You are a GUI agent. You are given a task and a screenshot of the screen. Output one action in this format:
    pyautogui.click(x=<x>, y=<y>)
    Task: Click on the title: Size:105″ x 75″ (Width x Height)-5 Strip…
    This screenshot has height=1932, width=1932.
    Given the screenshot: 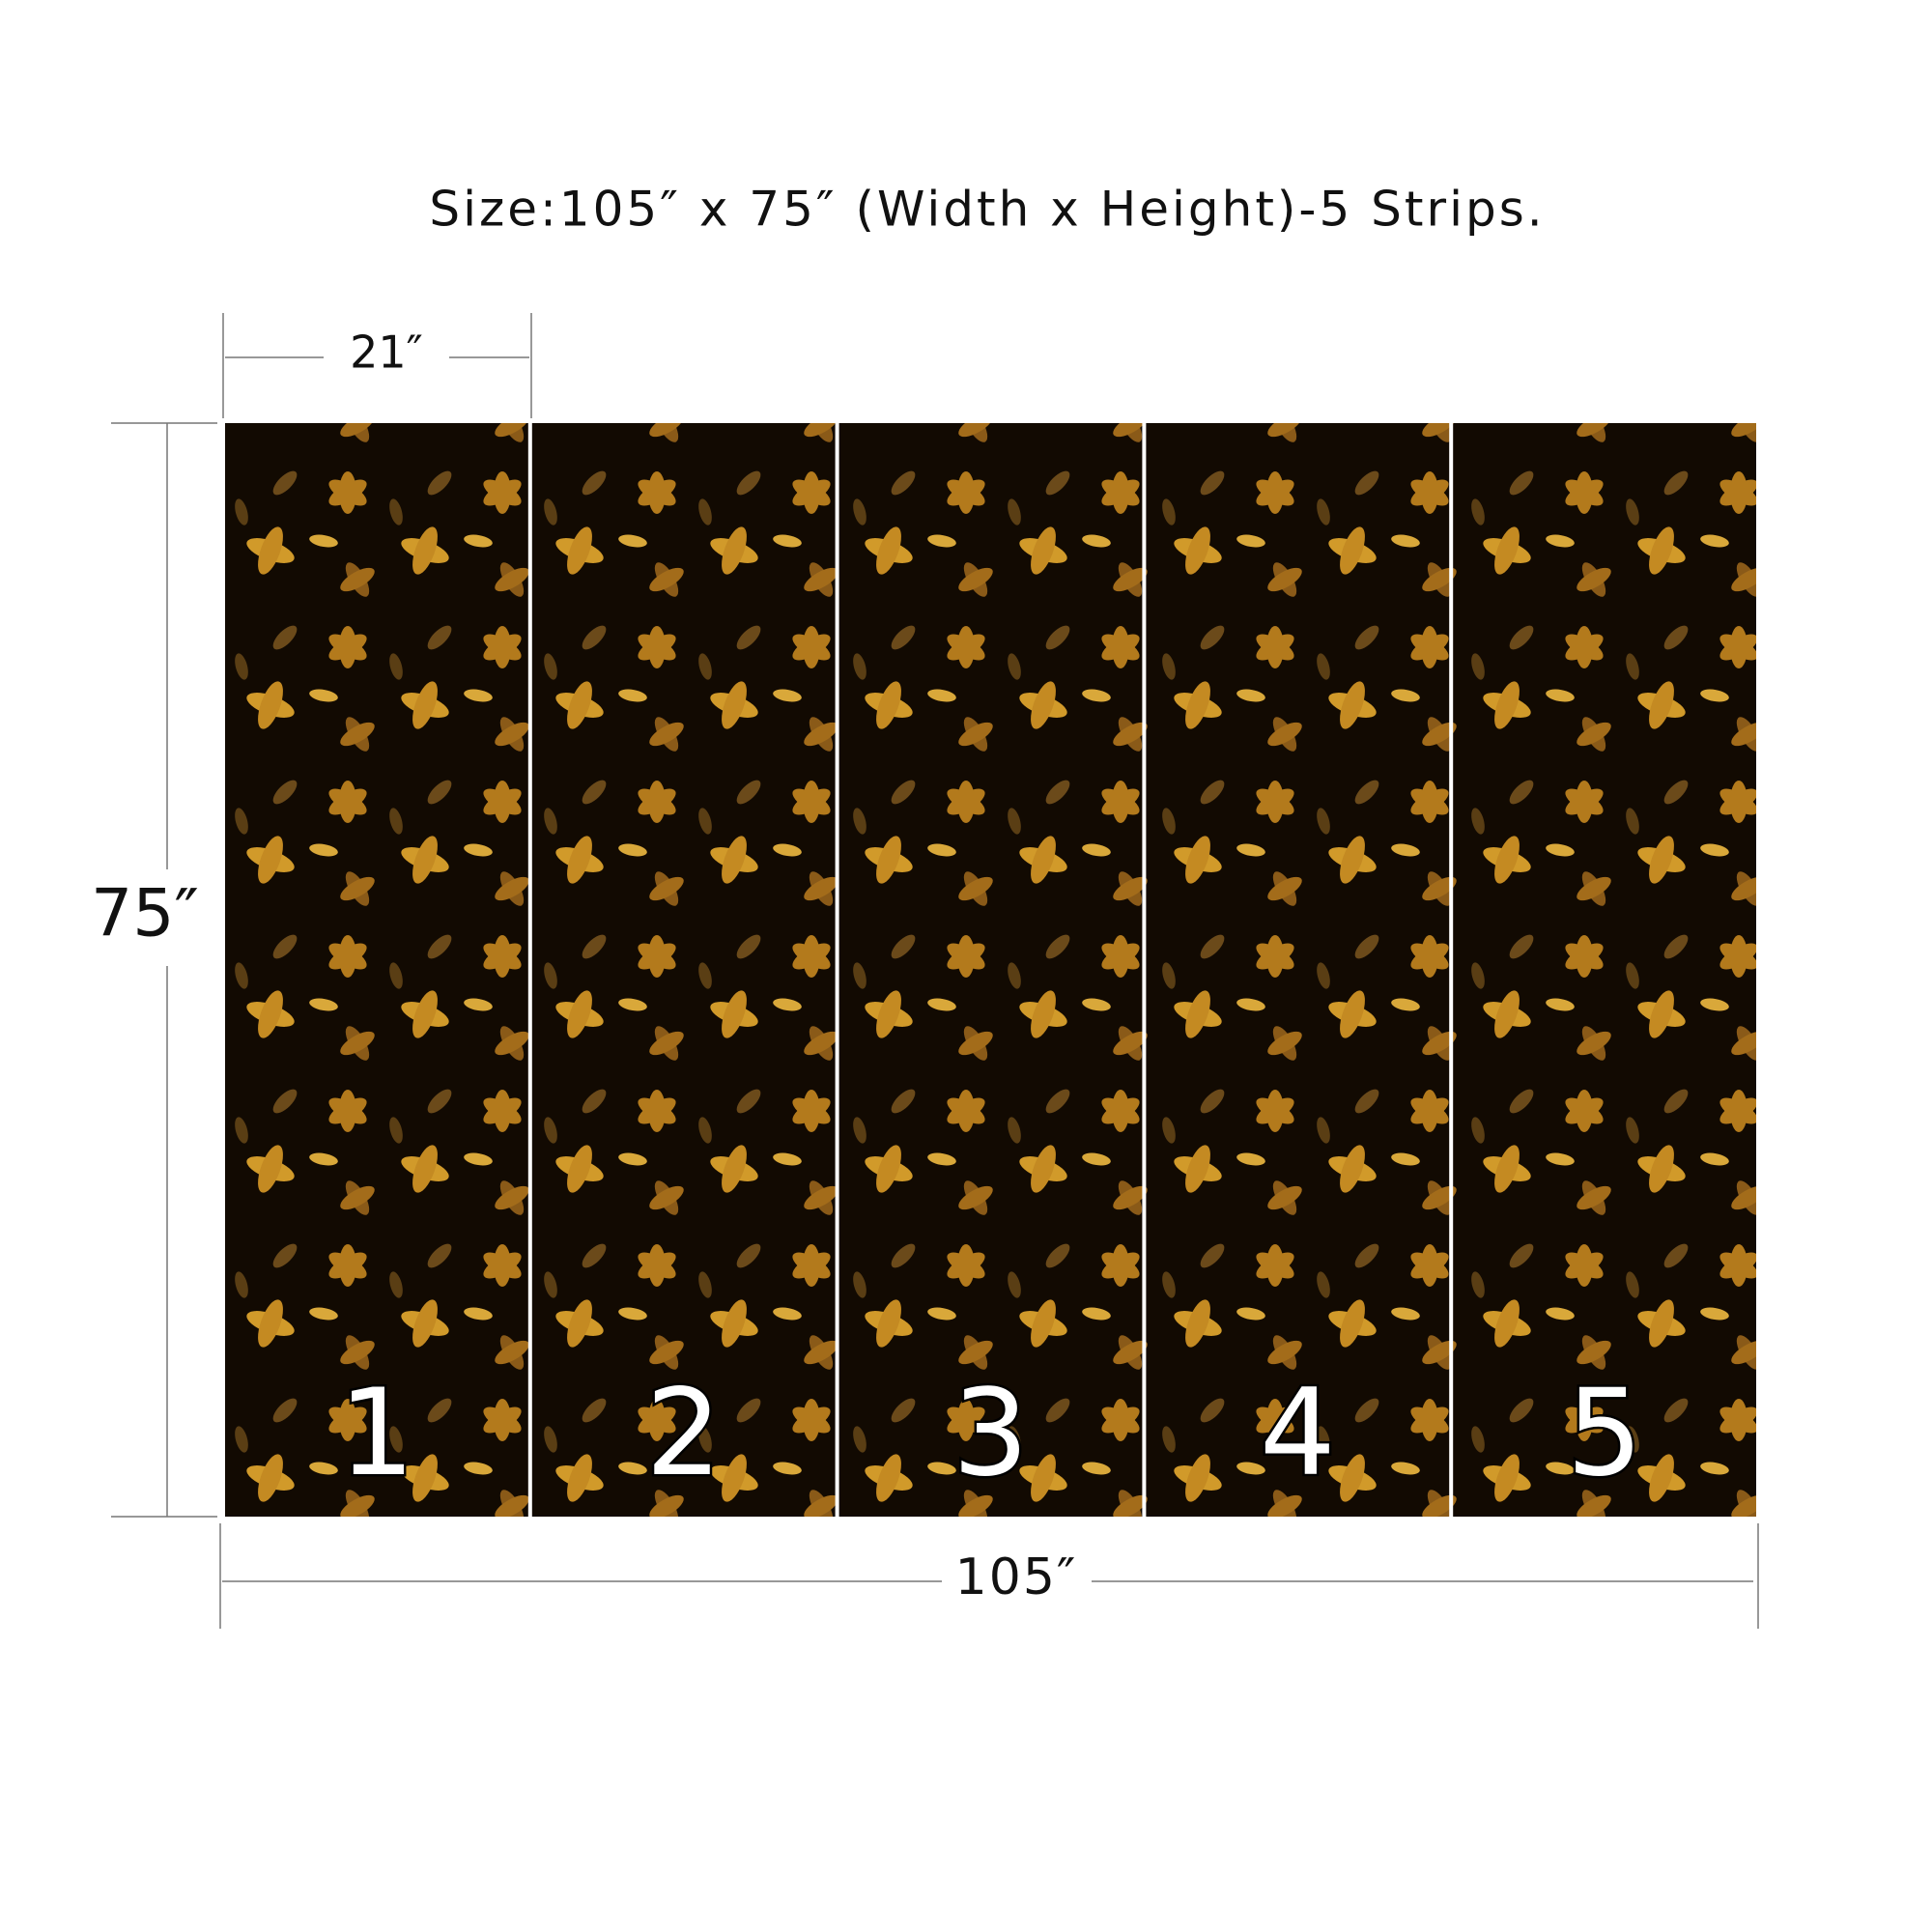 What is the action you would take?
    pyautogui.click(x=987, y=210)
    